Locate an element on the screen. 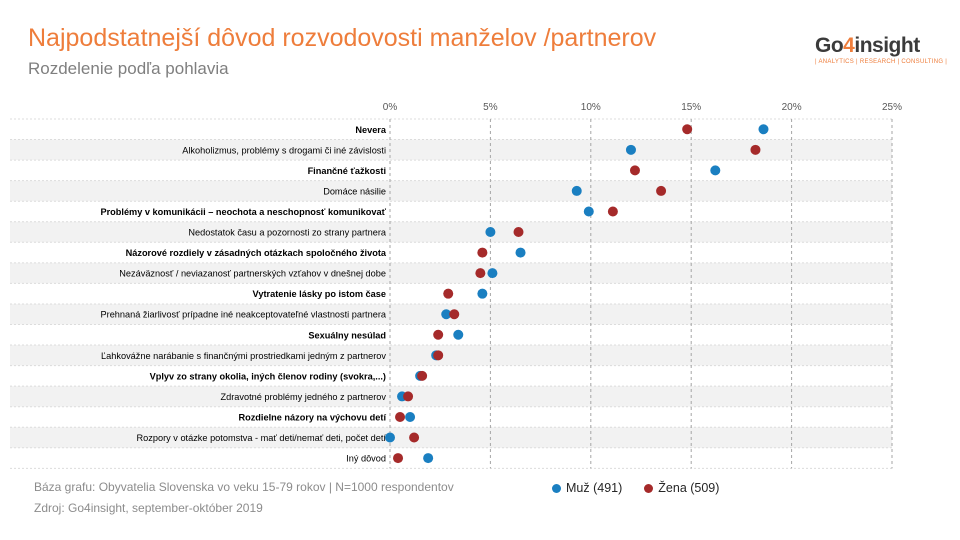  x-tick-label: 5% is located at coordinates (490, 107).